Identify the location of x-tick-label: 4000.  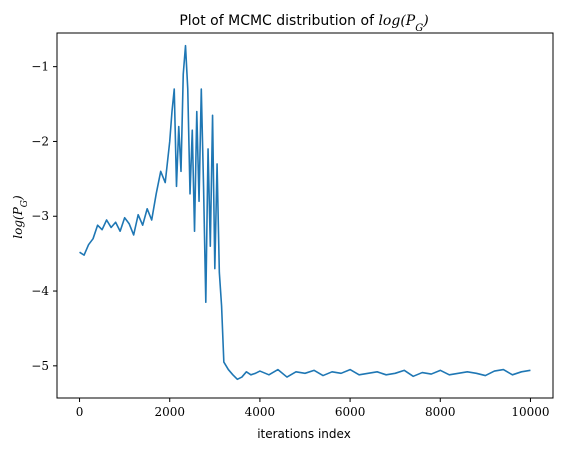
(260, 412).